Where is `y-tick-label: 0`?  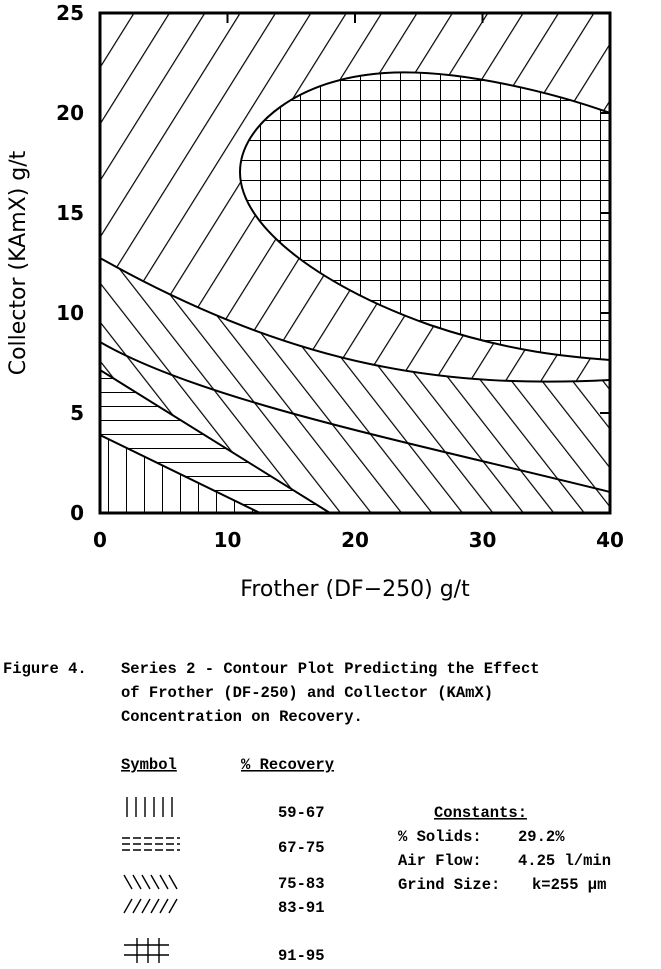
y-tick-label: 0 is located at coordinates (77, 513).